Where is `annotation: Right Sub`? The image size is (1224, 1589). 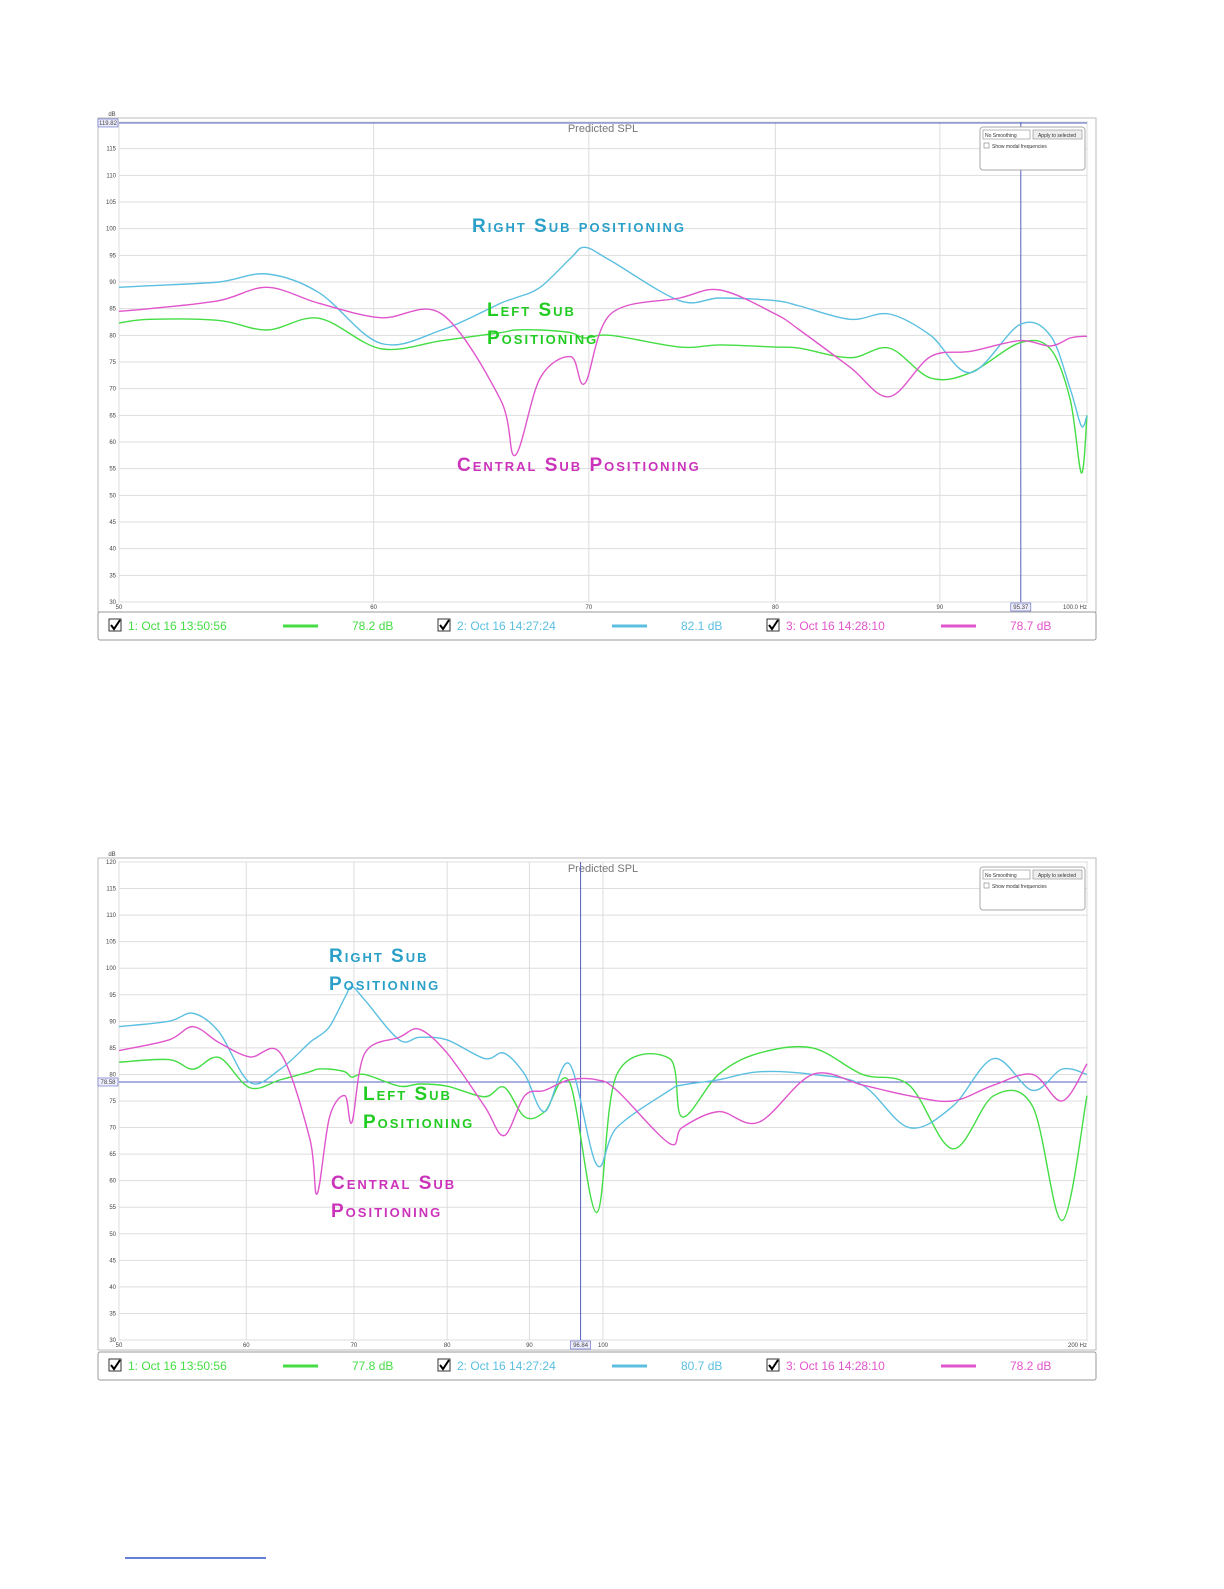 annotation: Right Sub is located at coordinates (379, 956).